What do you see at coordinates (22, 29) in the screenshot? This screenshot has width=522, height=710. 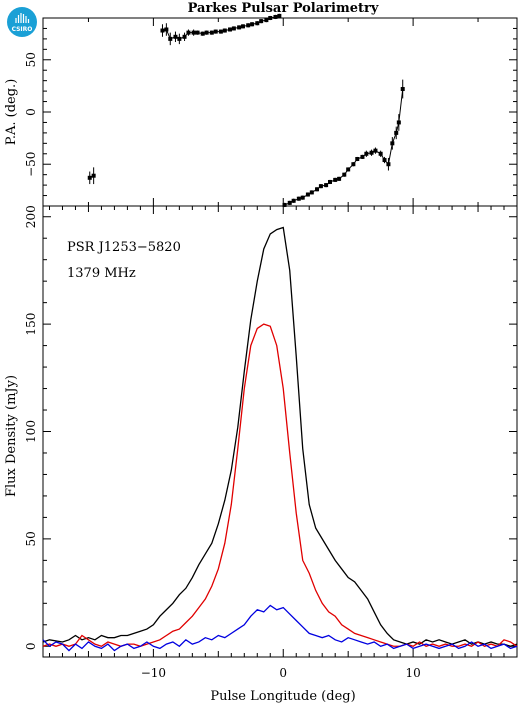 I see `csiro-logo-text: CSIRO` at bounding box center [22, 29].